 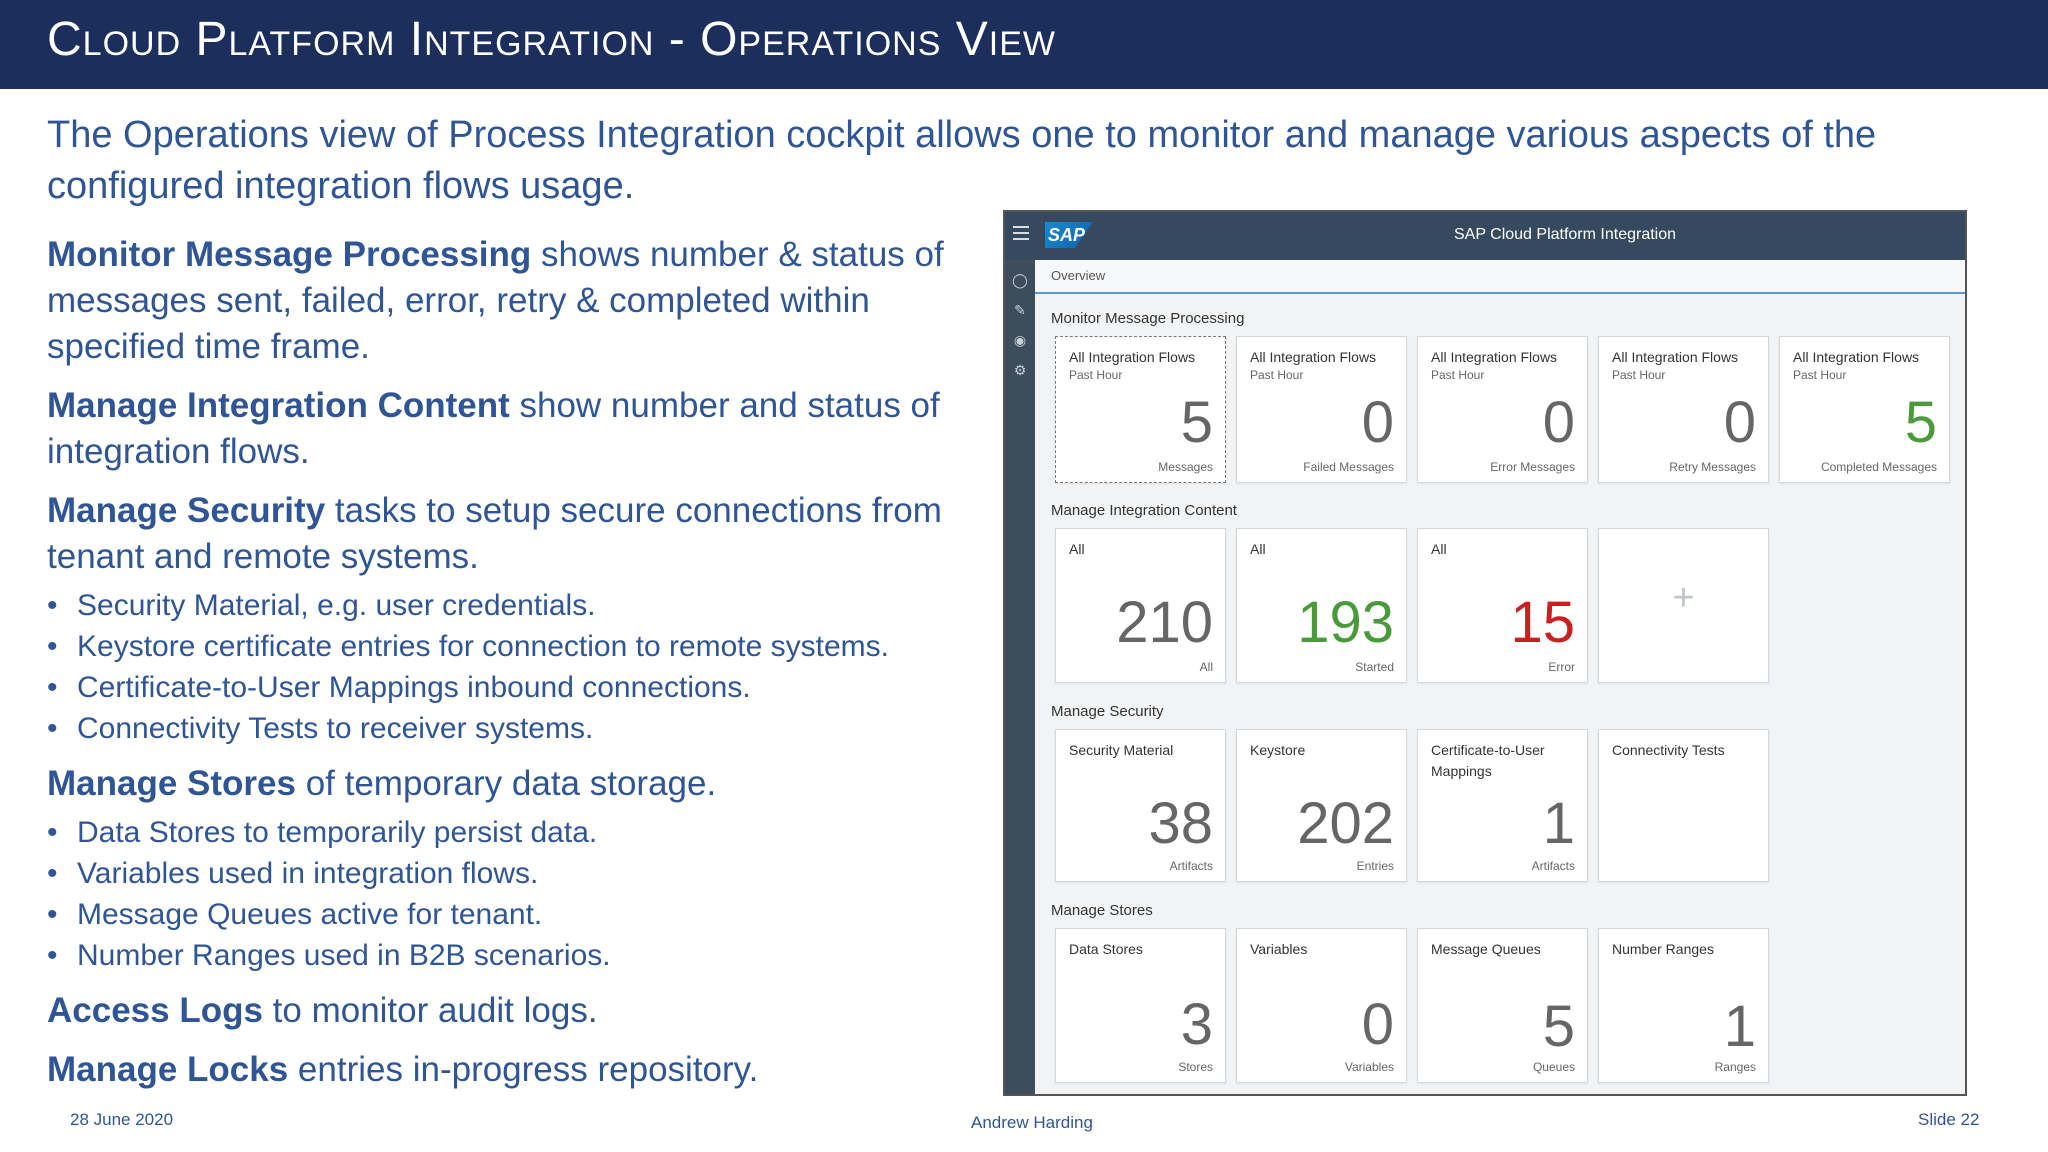 What do you see at coordinates (1558, 823) in the screenshot?
I see `tile-value: 1` at bounding box center [1558, 823].